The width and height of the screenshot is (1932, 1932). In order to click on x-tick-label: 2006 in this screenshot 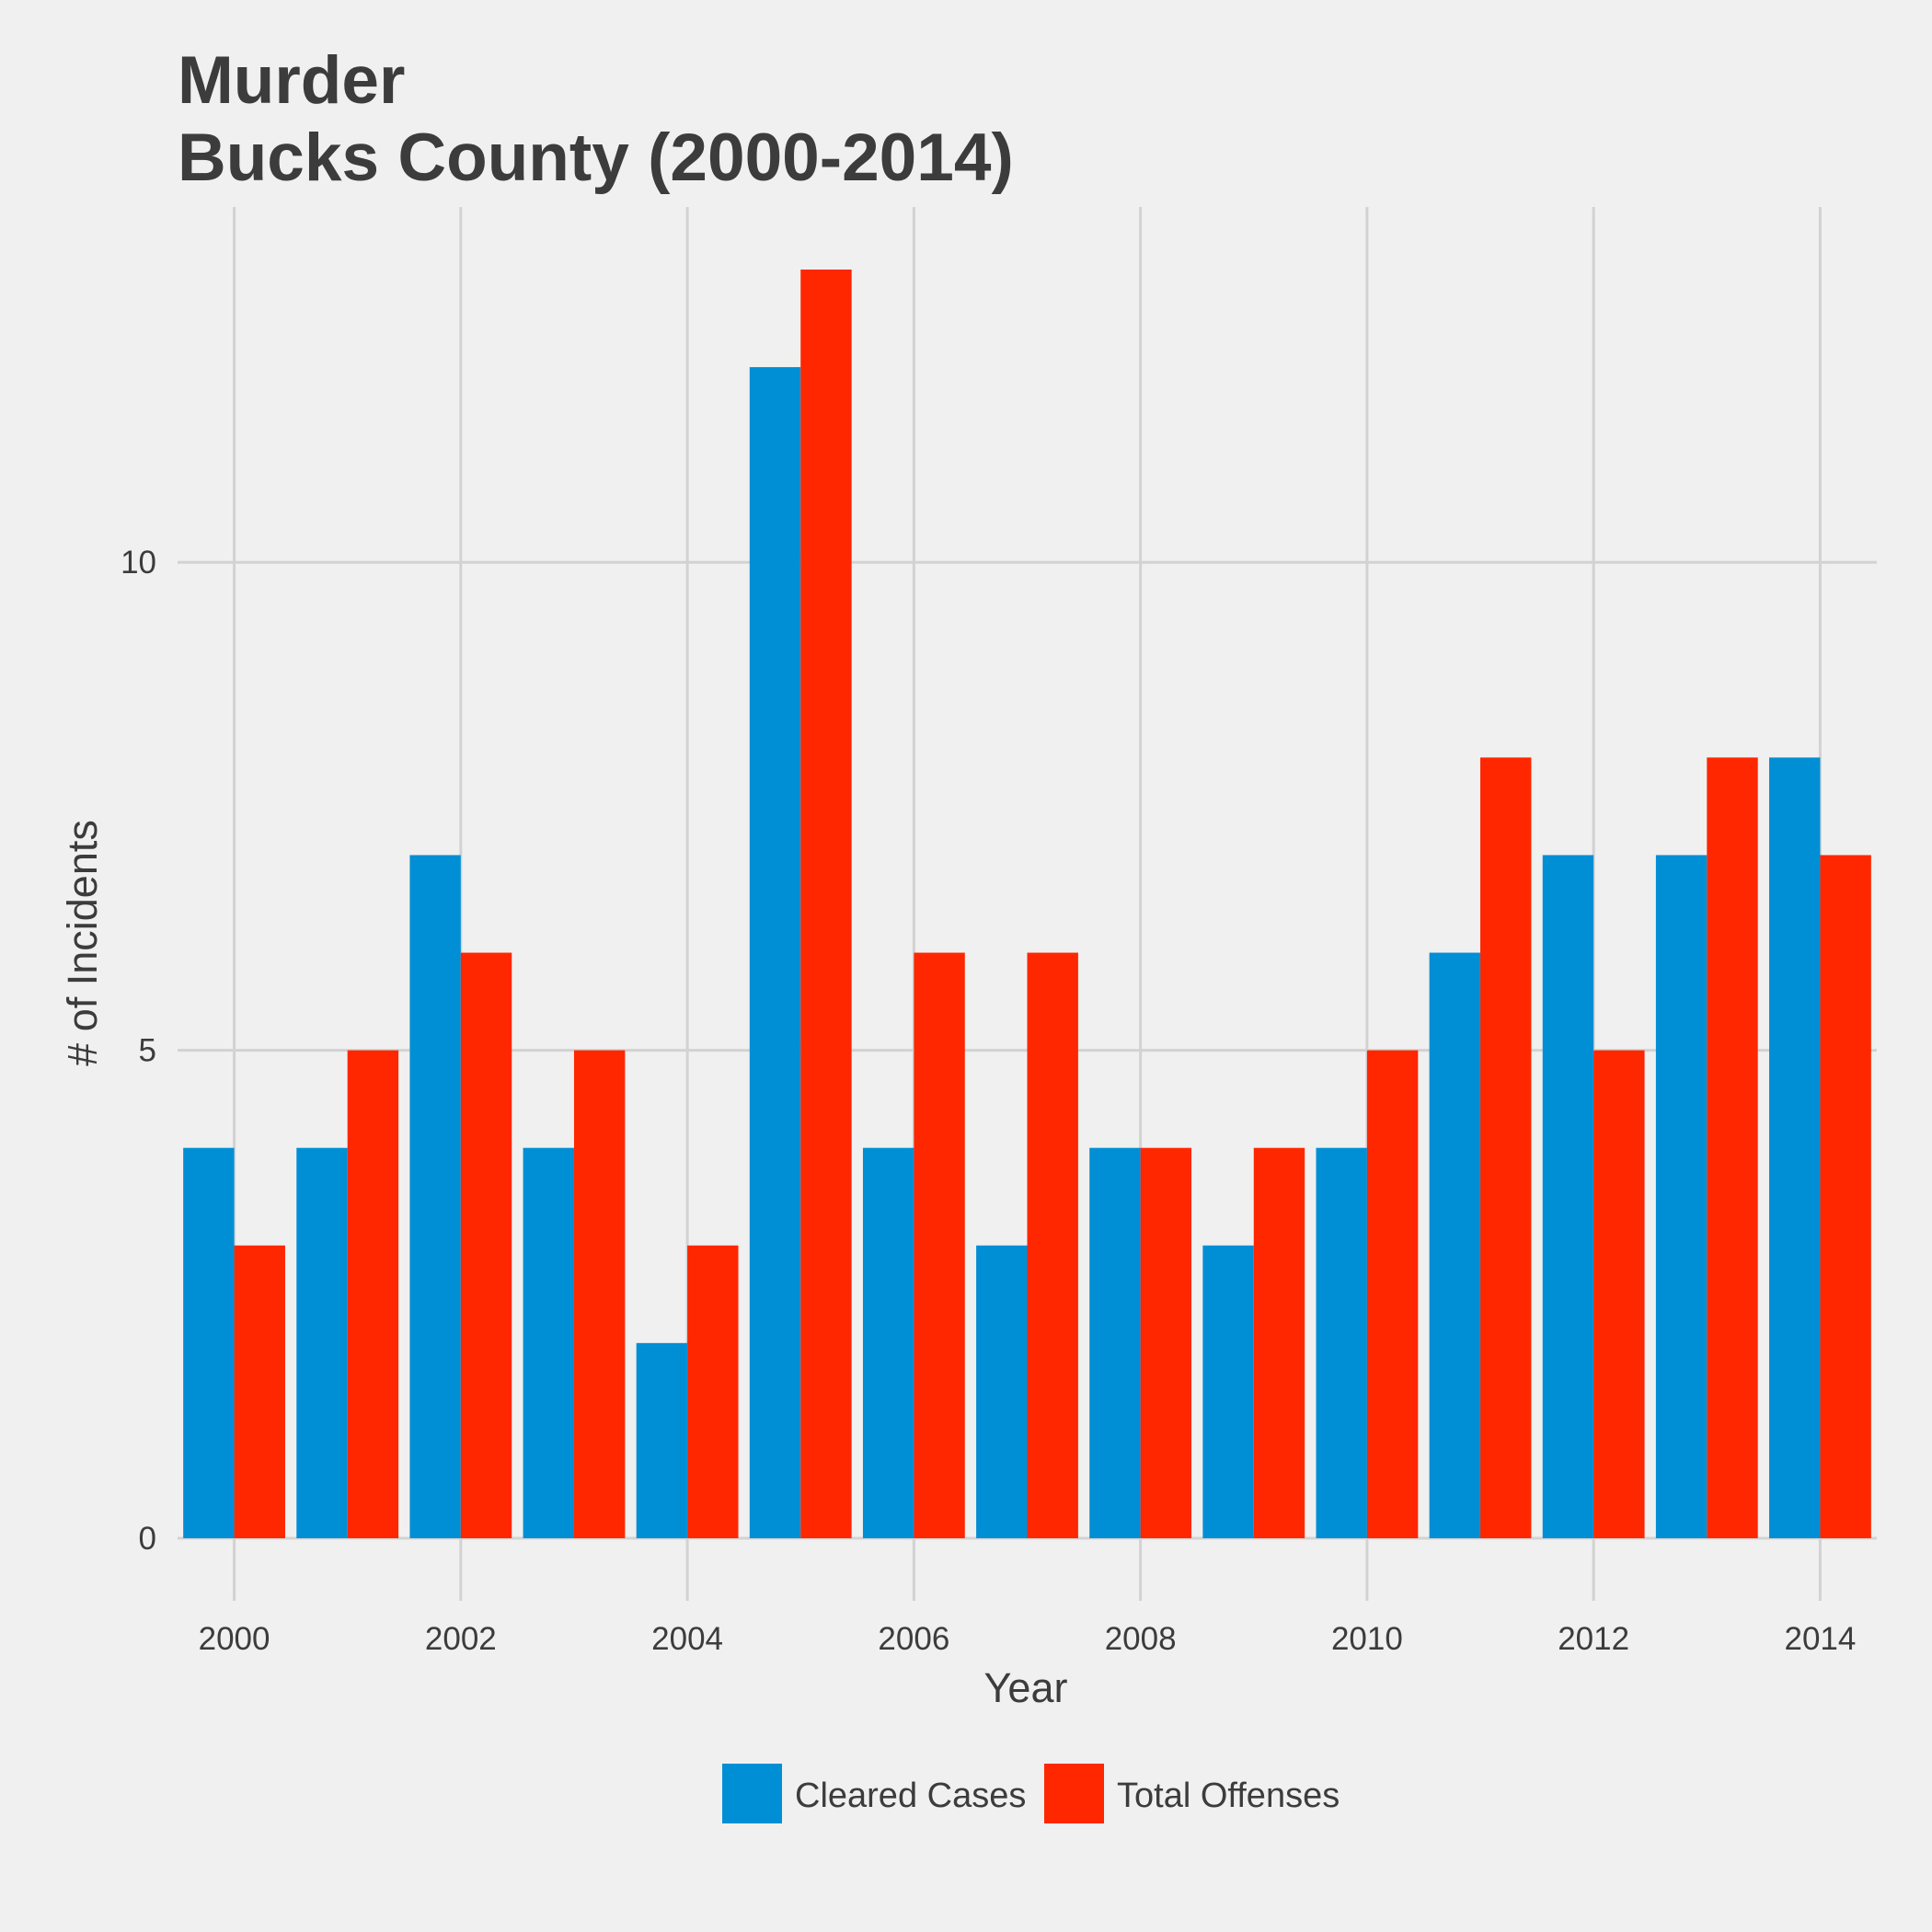, I will do `click(913, 1639)`.